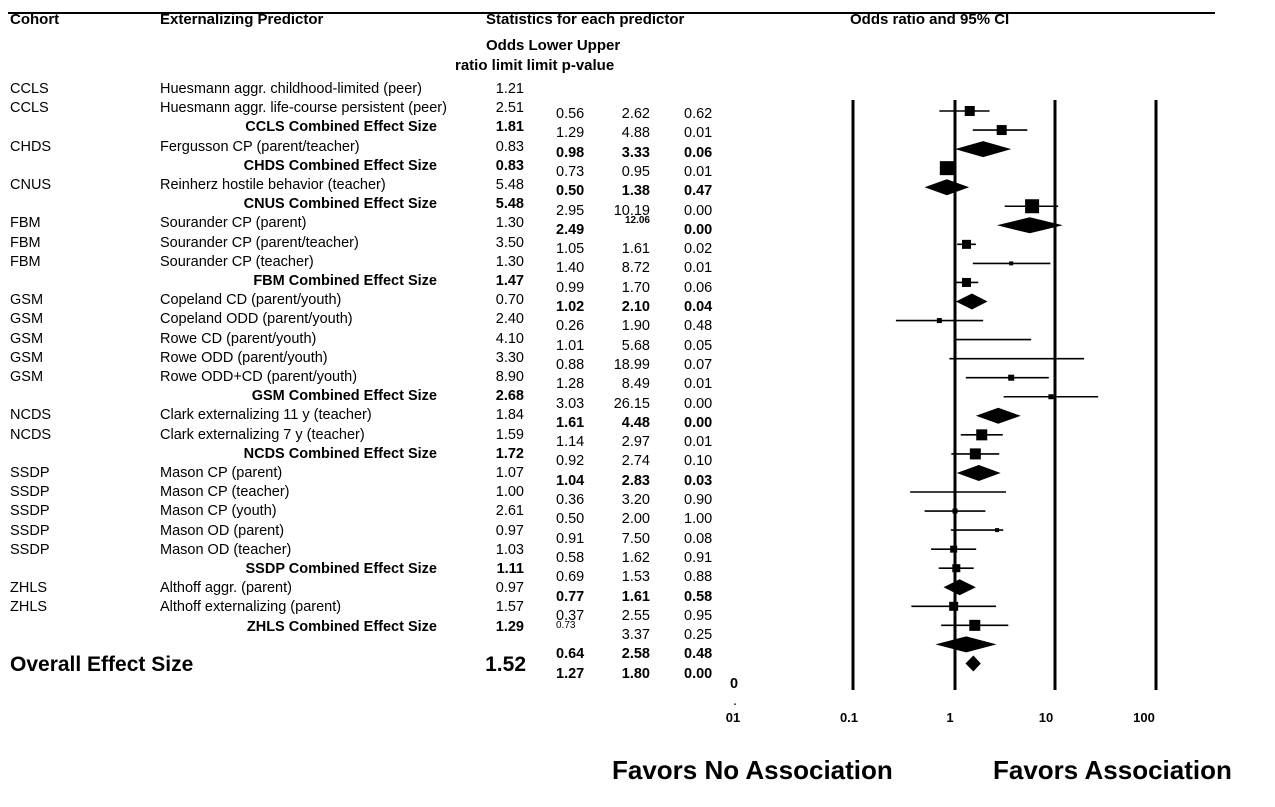 This screenshot has width=1275, height=807. What do you see at coordinates (635, 538) in the screenshot?
I see `upper-limit-value: 7.50` at bounding box center [635, 538].